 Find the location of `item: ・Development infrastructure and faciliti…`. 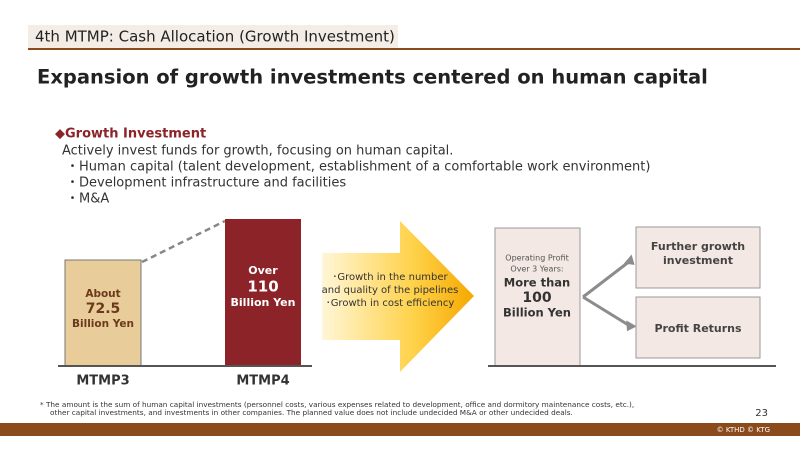

item: ・Development infrastructure and faciliti… is located at coordinates (206, 183).